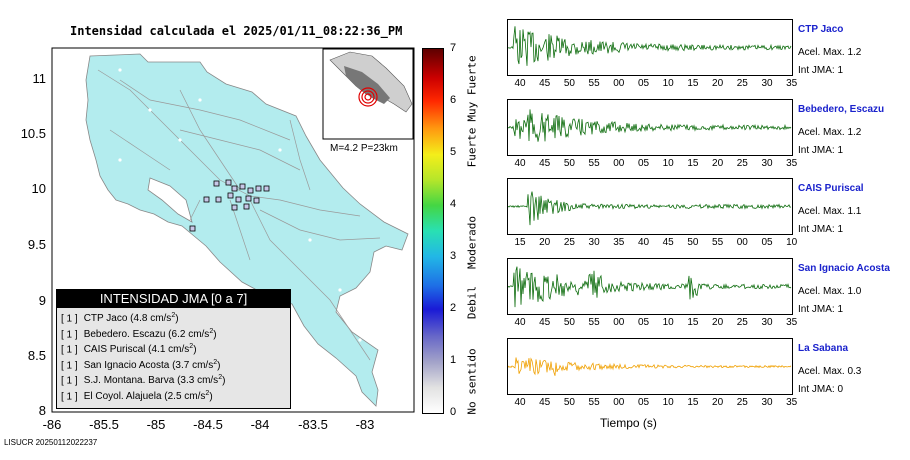 The image size is (910, 460). I want to click on station-max-accel: Acel. Max. 1.0, so click(830, 291).